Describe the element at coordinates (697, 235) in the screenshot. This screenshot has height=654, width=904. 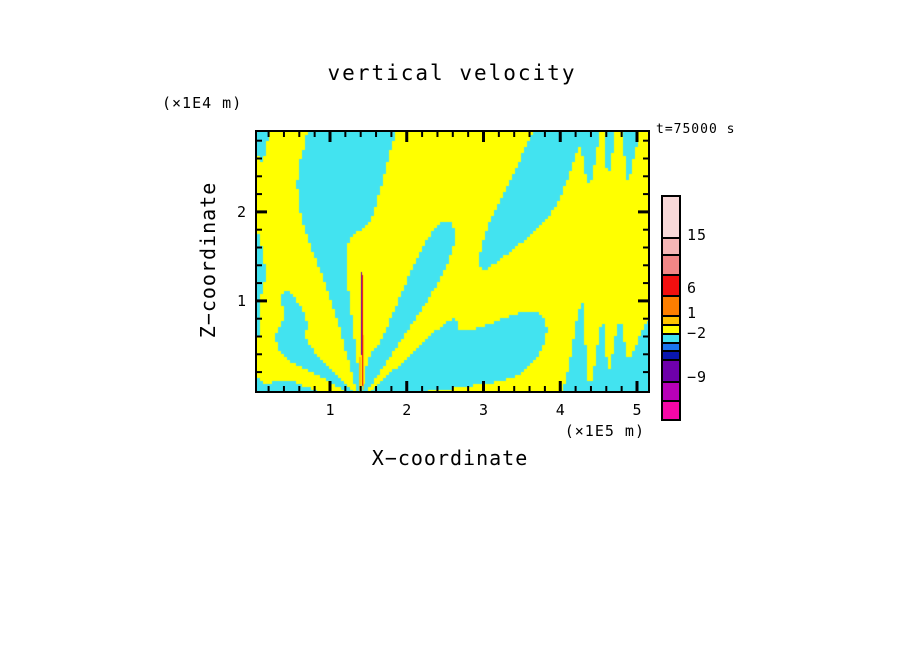
I see `colorbar-level-label: 15` at that location.